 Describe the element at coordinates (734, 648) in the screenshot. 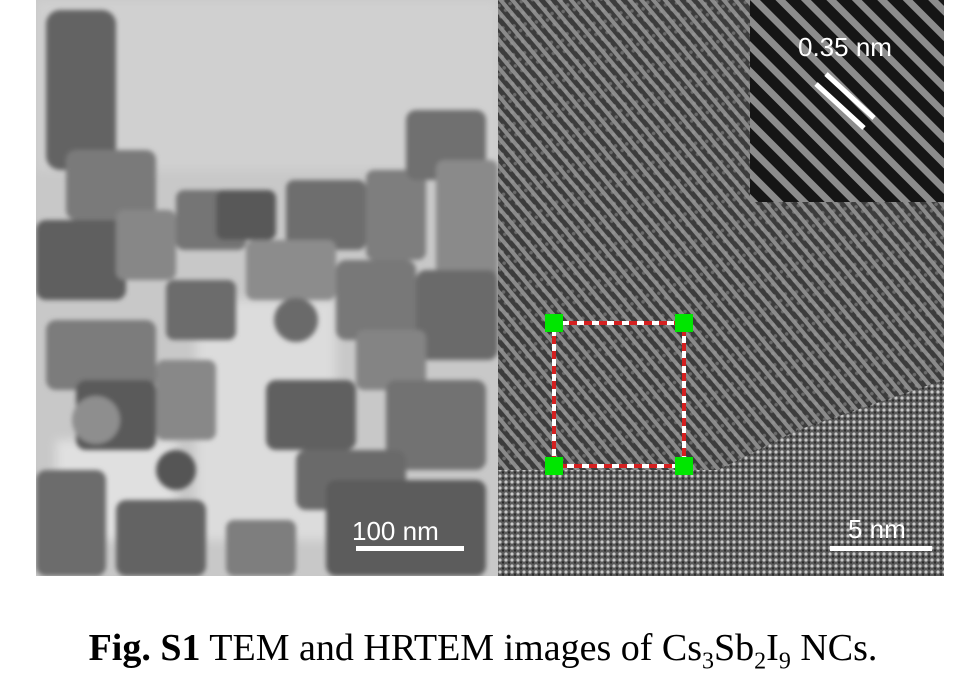

I see `caption-formula-sb: Sb` at that location.